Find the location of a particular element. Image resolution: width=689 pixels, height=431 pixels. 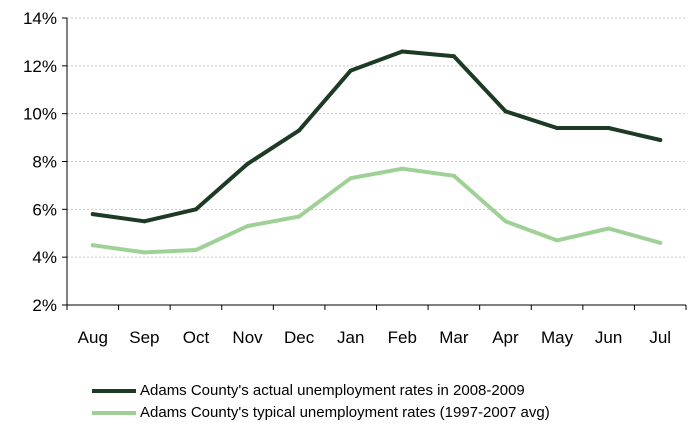

x-tick-label: Mar is located at coordinates (454, 337).